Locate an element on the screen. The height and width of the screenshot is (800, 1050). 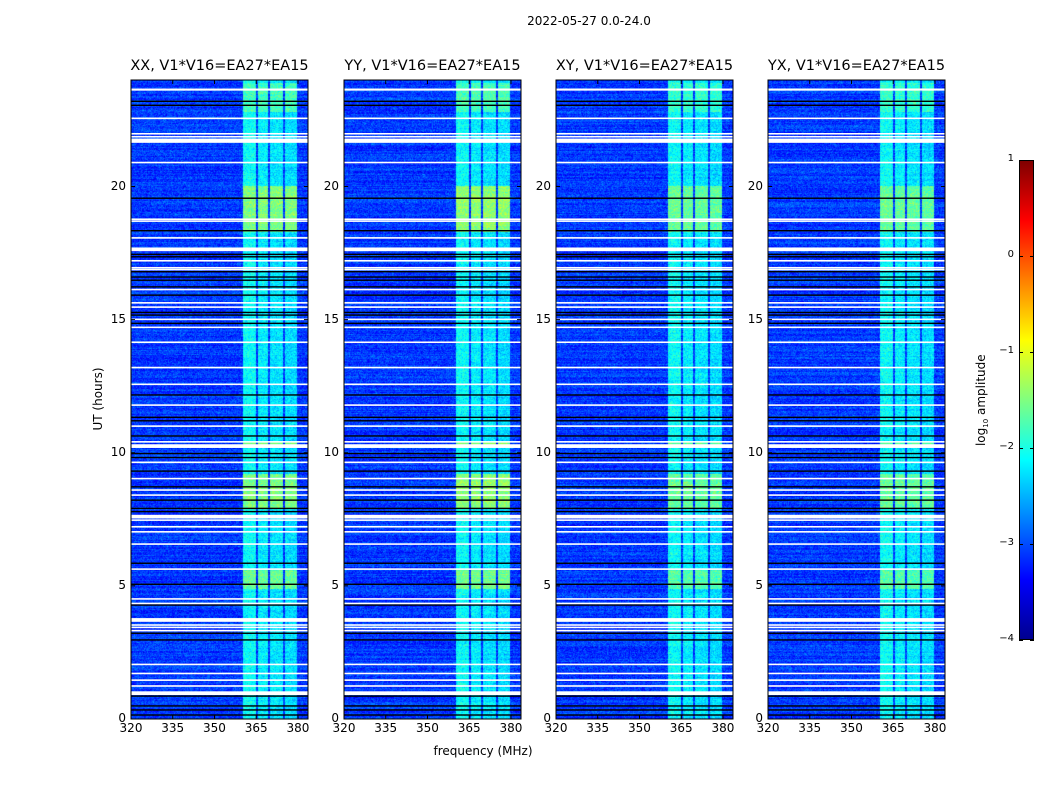
colorbar-label-rest: amplitude is located at coordinates (980, 386).